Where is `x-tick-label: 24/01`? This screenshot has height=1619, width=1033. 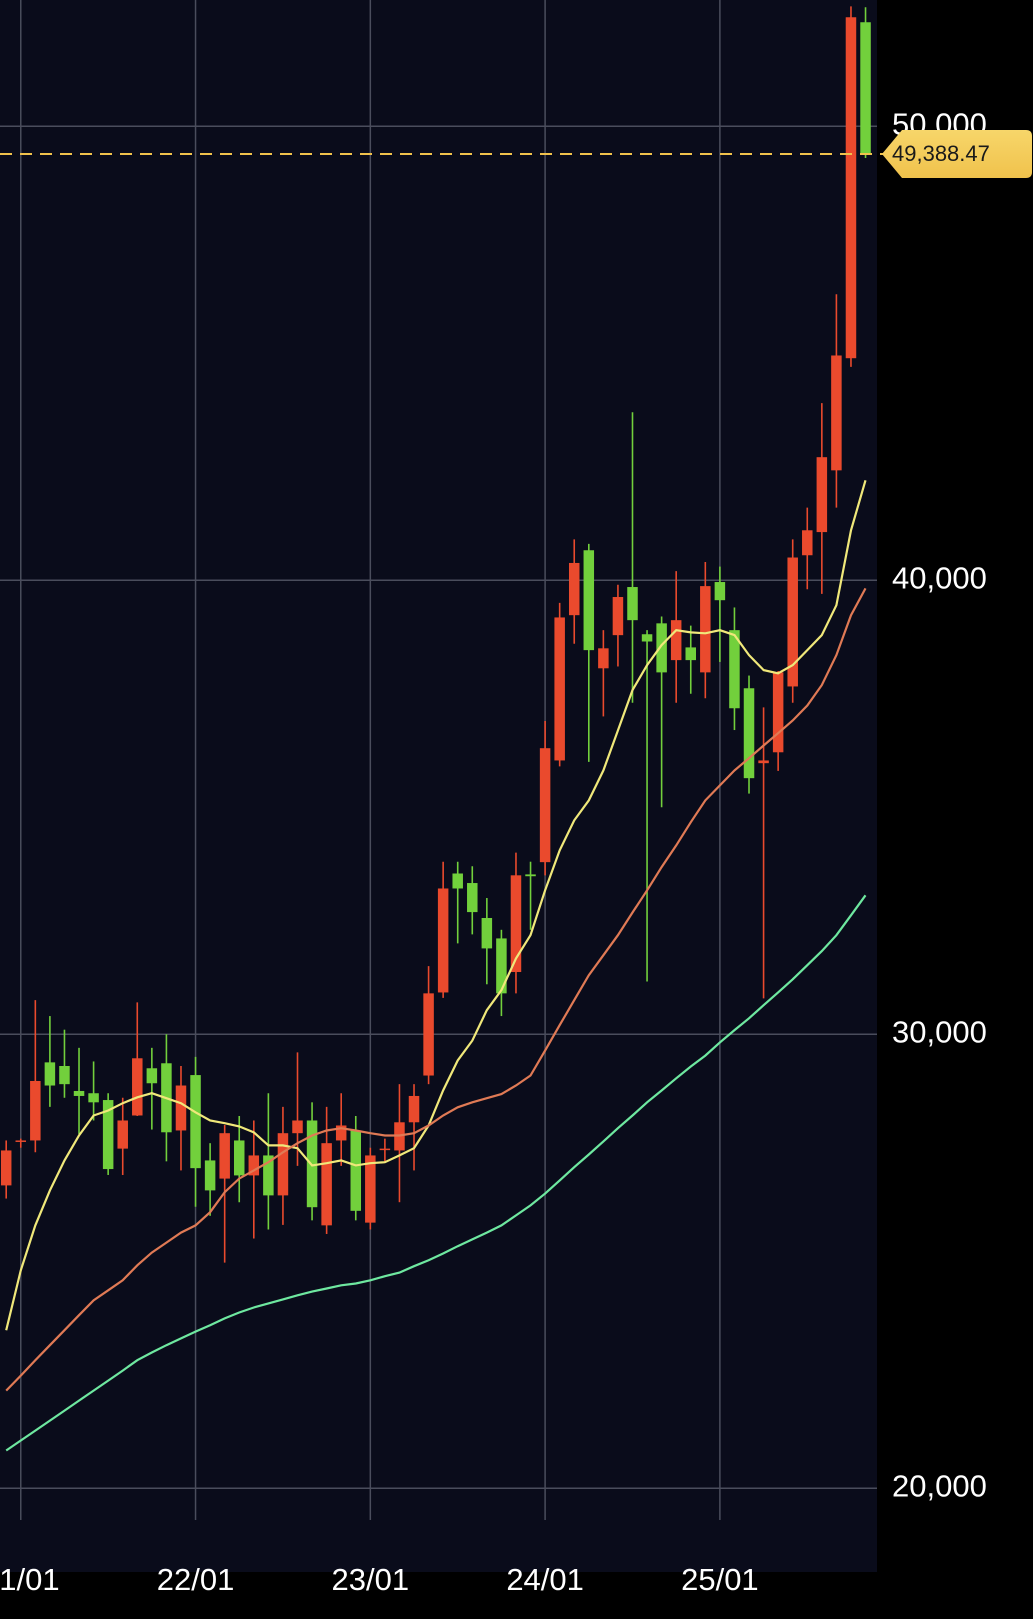 x-tick-label: 24/01 is located at coordinates (545, 1579).